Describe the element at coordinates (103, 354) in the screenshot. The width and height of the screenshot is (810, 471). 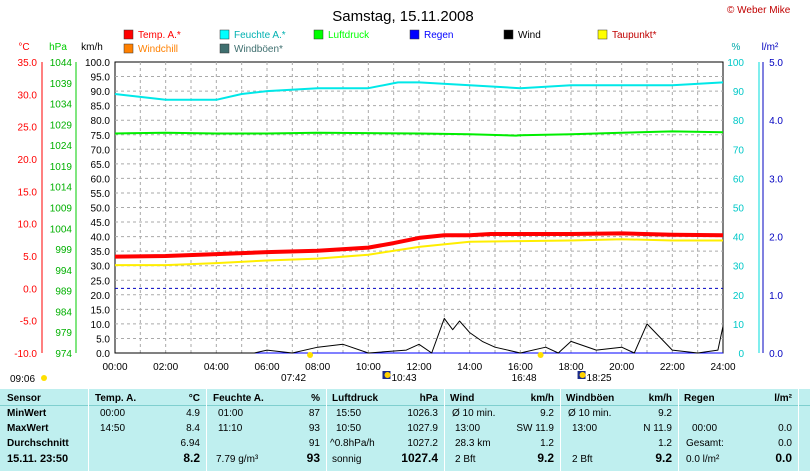
I see `wind-tick-label: 0.0` at that location.